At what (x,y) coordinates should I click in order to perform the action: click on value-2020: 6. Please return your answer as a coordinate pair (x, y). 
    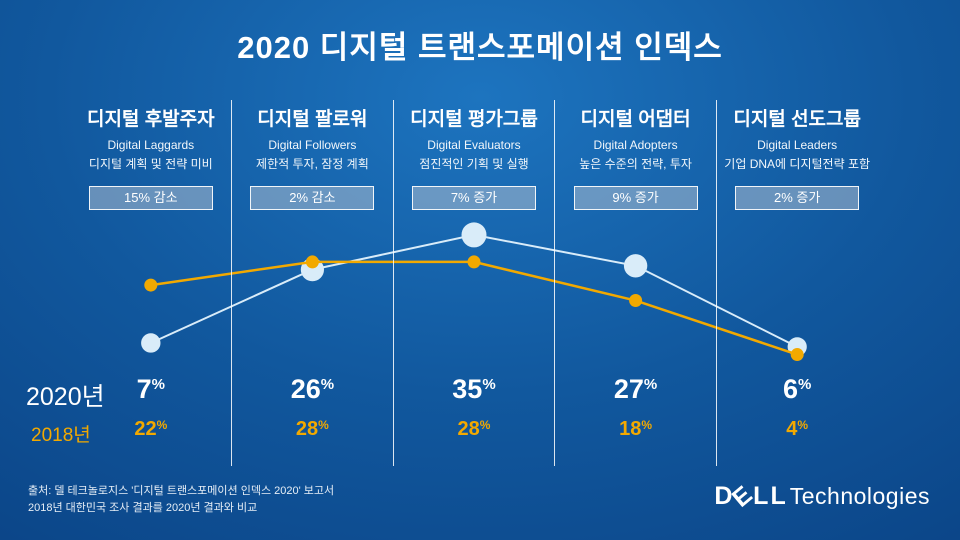
    Looking at the image, I should click on (790, 389).